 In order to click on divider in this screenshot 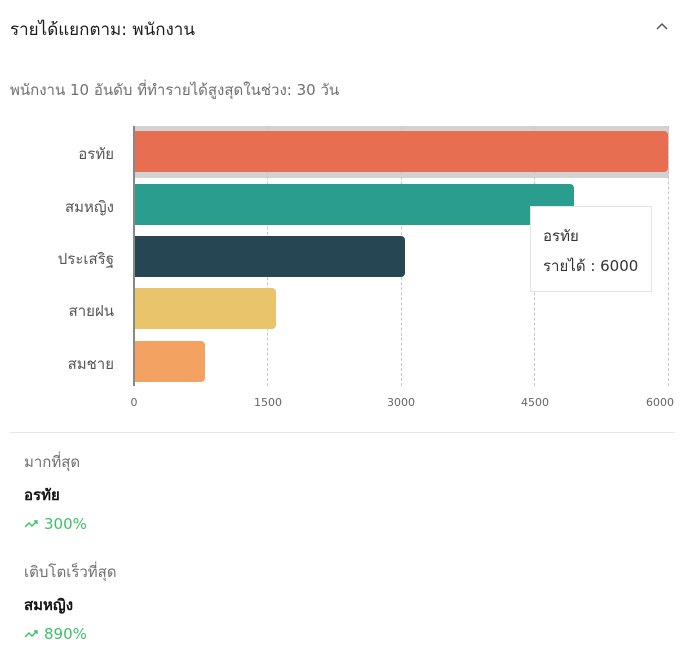, I will do `click(342, 432)`.